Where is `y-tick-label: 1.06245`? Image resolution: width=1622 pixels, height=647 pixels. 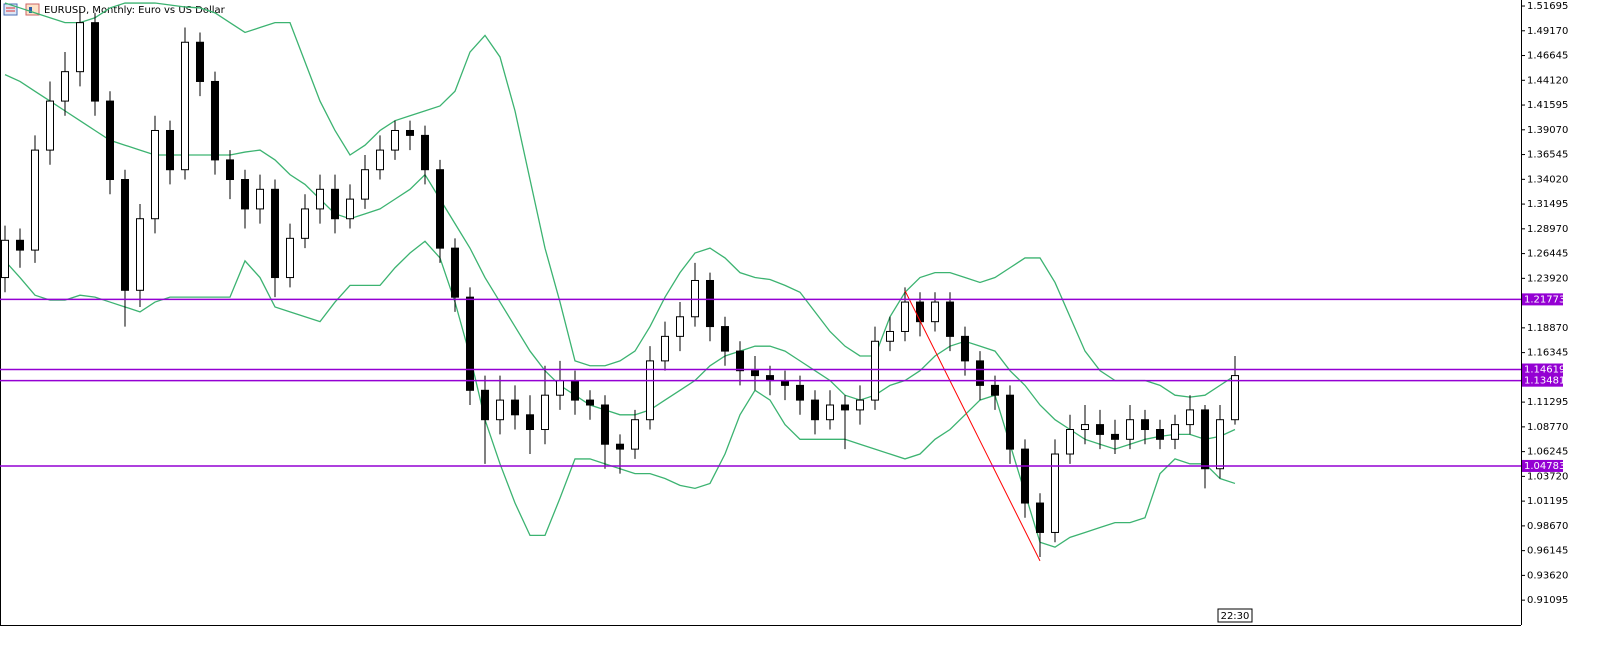
y-tick-label: 1.06245 is located at coordinates (1547, 452).